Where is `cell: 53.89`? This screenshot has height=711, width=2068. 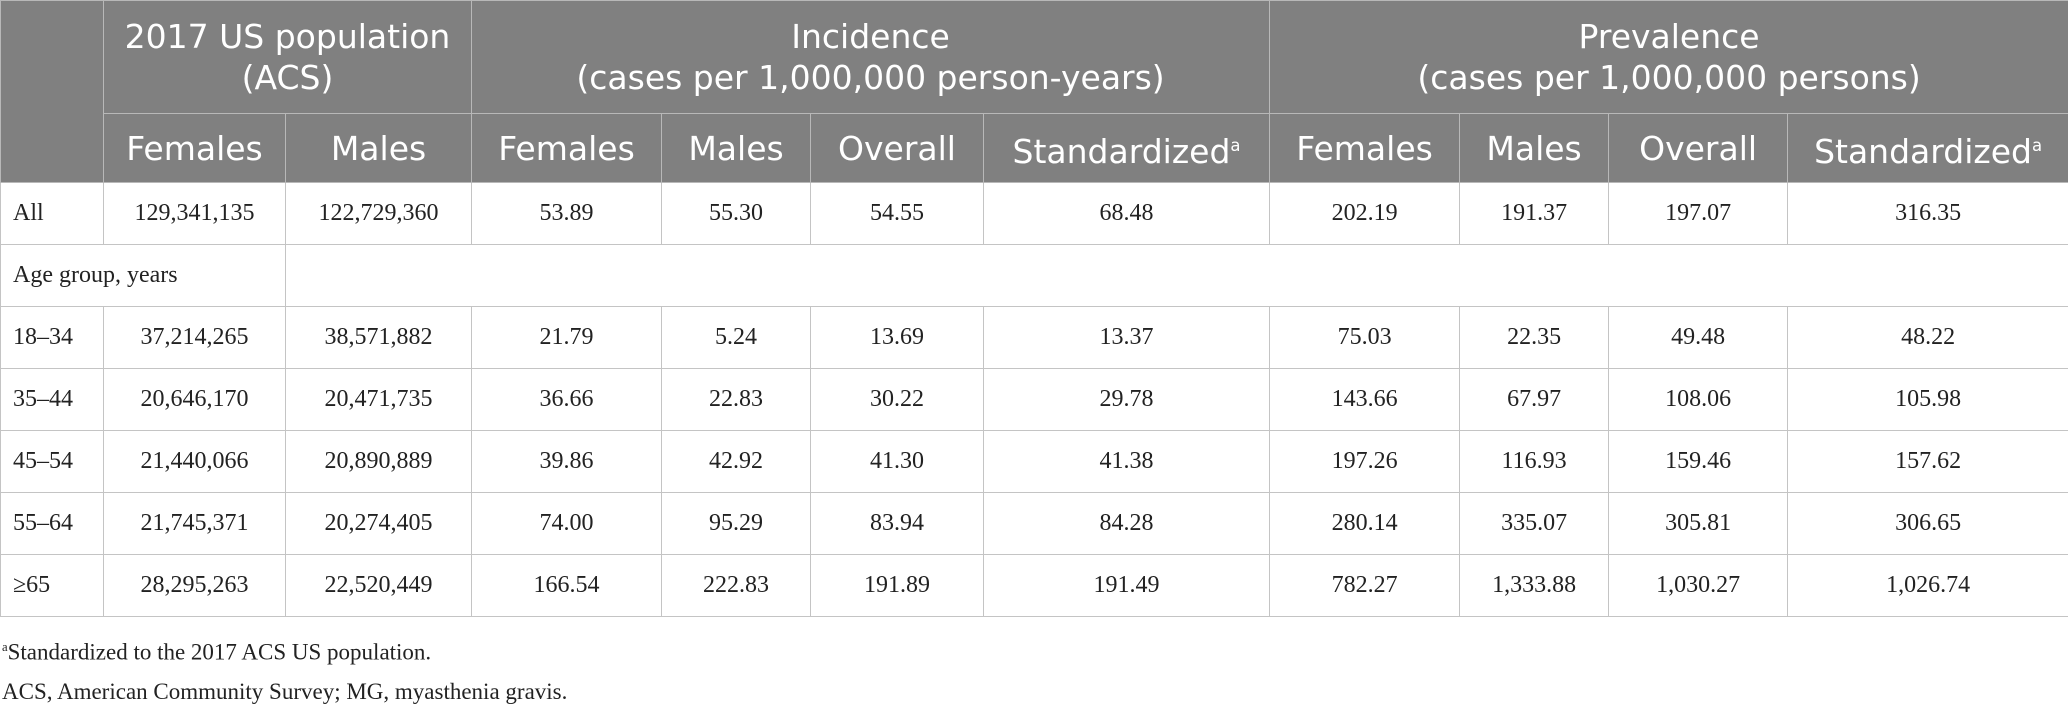
cell: 53.89 is located at coordinates (567, 214).